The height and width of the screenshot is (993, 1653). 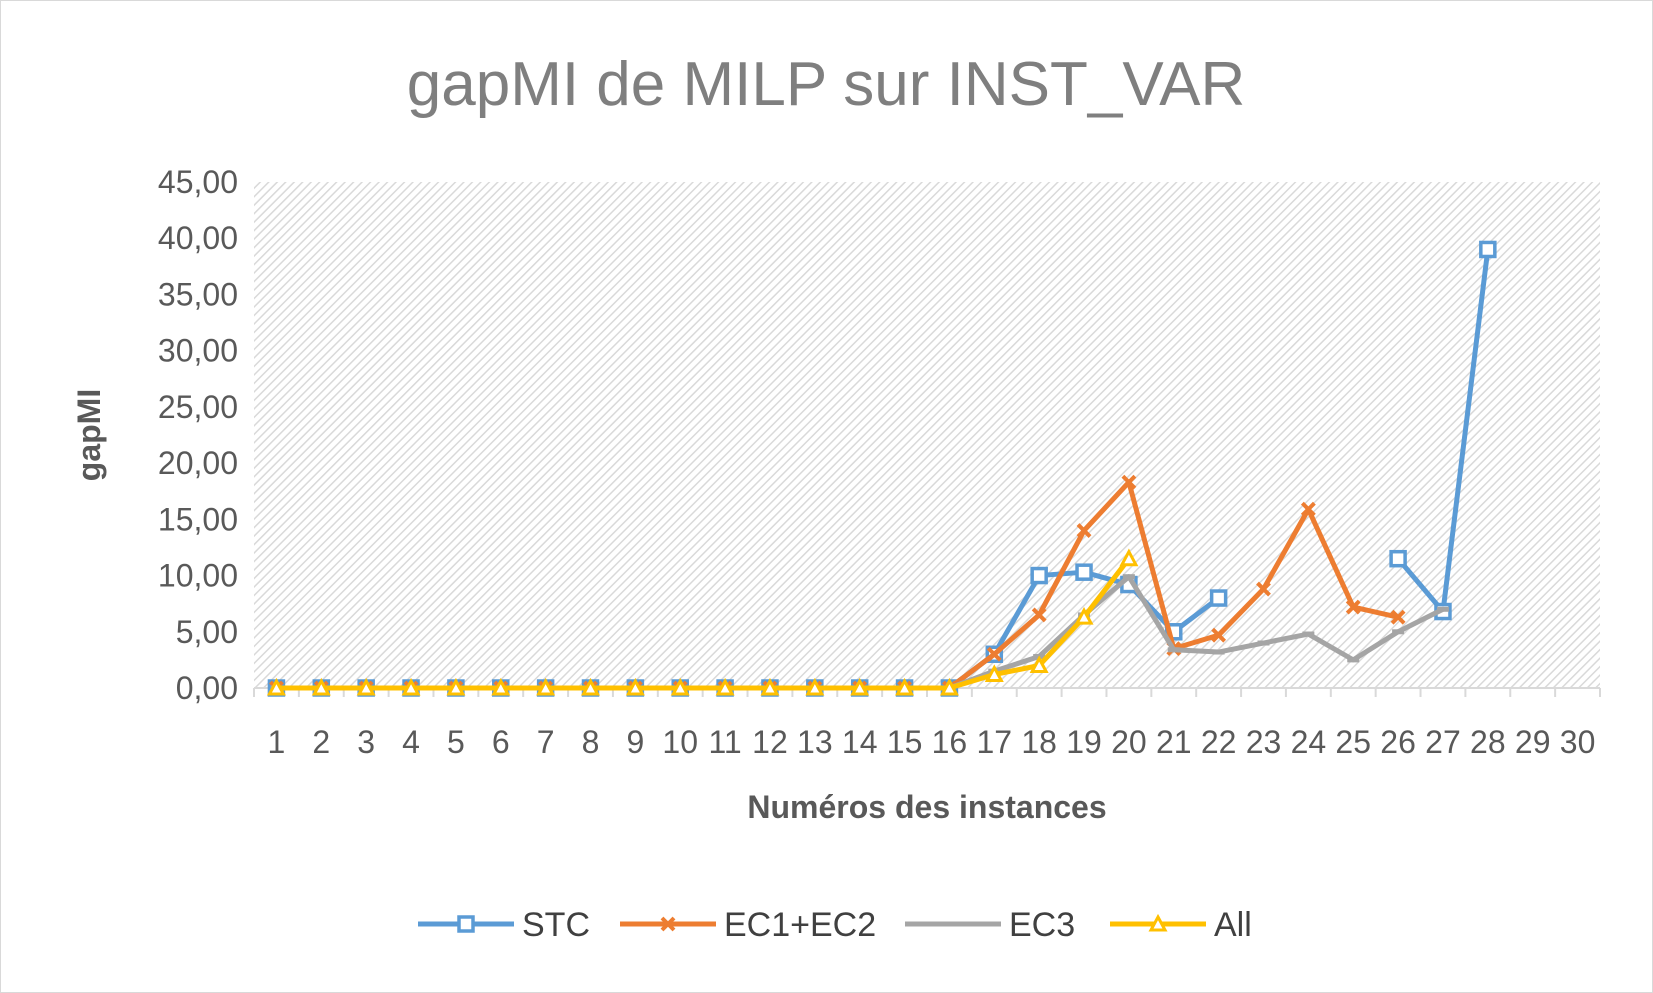 What do you see at coordinates (198, 576) in the screenshot?
I see `y-tick-label: 10,00` at bounding box center [198, 576].